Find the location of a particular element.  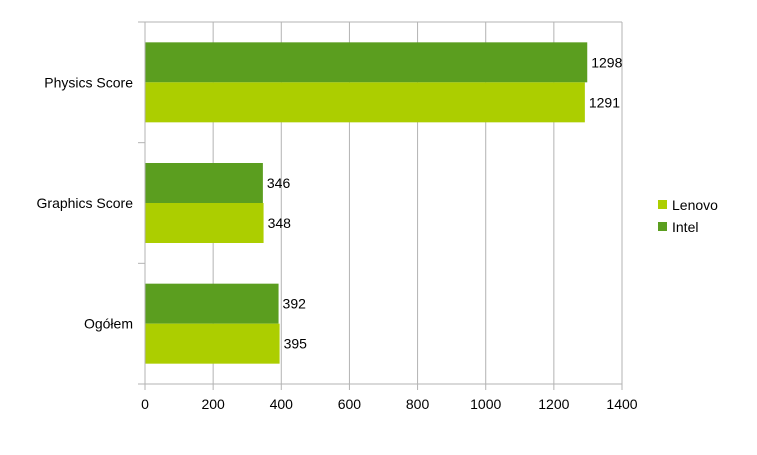

x-tick-label: 1400 is located at coordinates (621, 404).